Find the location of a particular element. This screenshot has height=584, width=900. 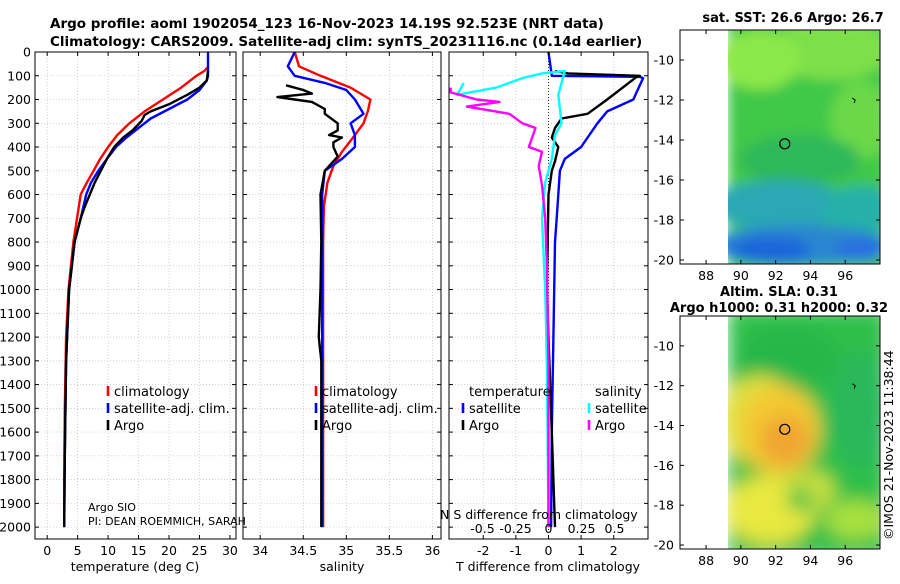

depth-tick-label: 200 is located at coordinates (19, 99).